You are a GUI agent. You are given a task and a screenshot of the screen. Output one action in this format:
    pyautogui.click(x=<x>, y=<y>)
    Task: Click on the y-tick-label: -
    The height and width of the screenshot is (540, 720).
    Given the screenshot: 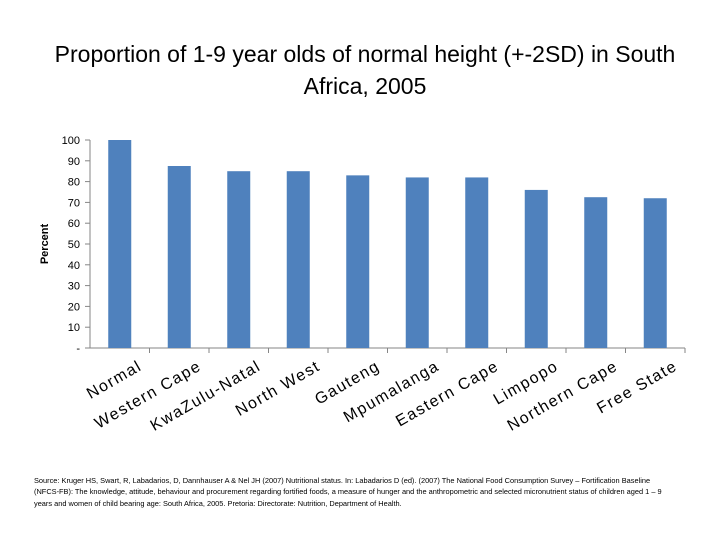 What is the action you would take?
    pyautogui.click(x=78, y=349)
    